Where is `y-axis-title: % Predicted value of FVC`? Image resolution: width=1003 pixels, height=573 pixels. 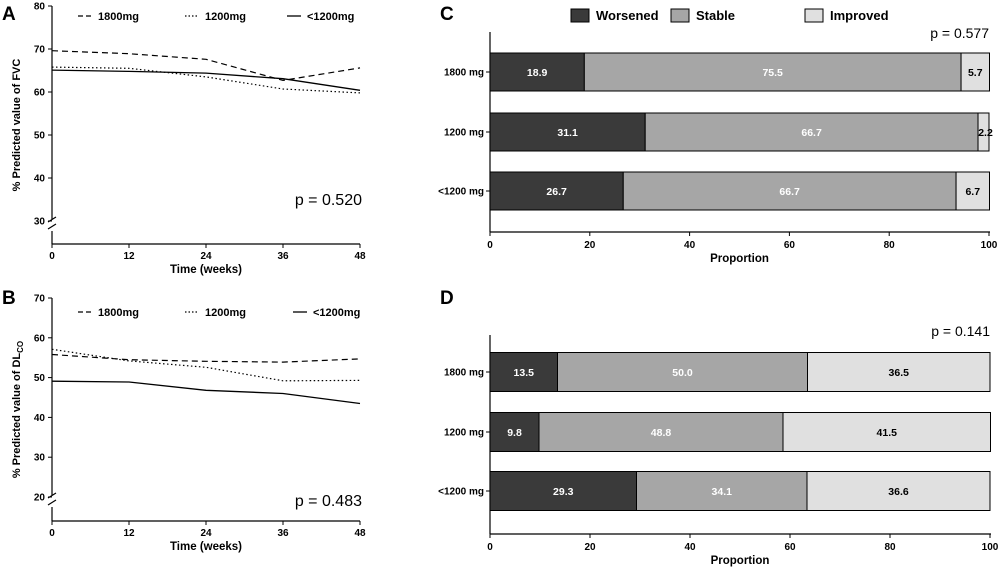 y-axis-title: % Predicted value of FVC is located at coordinates (17, 125).